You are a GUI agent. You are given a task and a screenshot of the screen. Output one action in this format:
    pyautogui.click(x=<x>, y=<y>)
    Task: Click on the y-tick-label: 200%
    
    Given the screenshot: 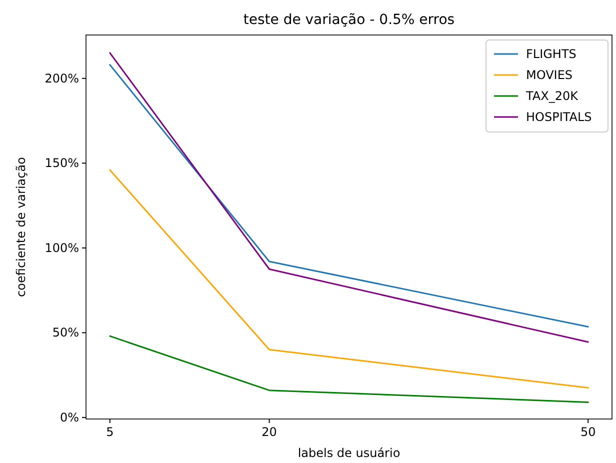 What is the action you would take?
    pyautogui.click(x=61, y=78)
    